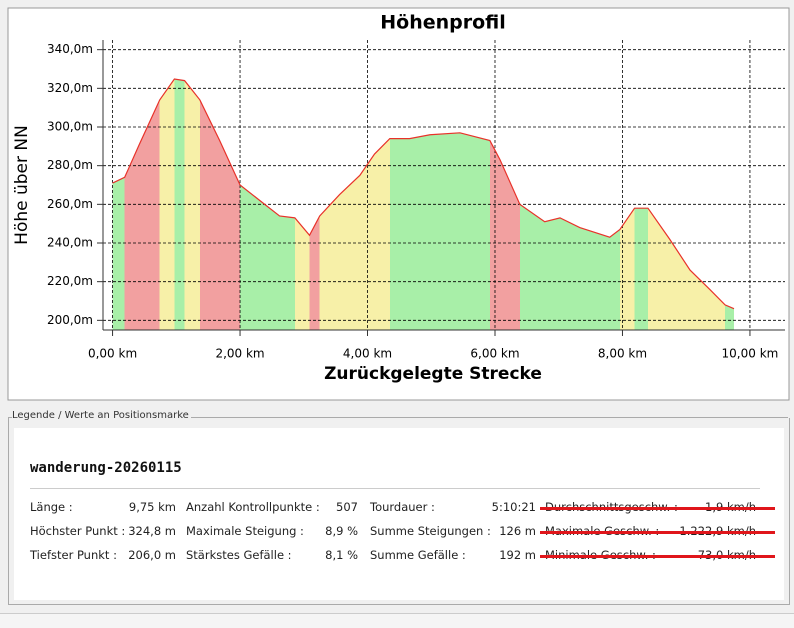 This screenshot has height=628, width=794. What do you see at coordinates (239, 354) in the screenshot?
I see `x-tick-label: 2,00 km` at bounding box center [239, 354].